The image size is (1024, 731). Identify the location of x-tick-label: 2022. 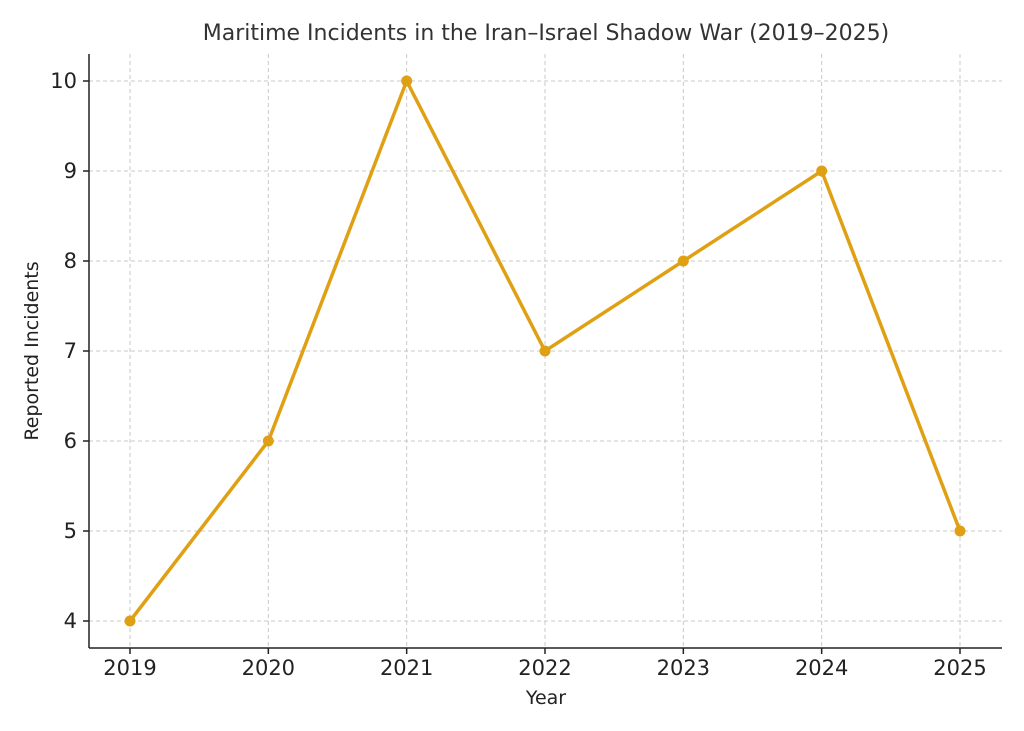
(544, 668).